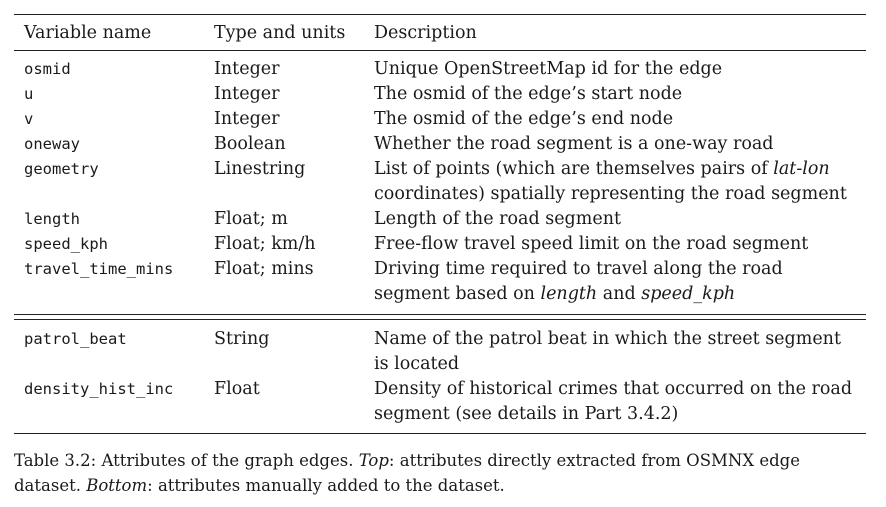 The height and width of the screenshot is (507, 886). I want to click on variable-name-cell: osmid, so click(47, 69).